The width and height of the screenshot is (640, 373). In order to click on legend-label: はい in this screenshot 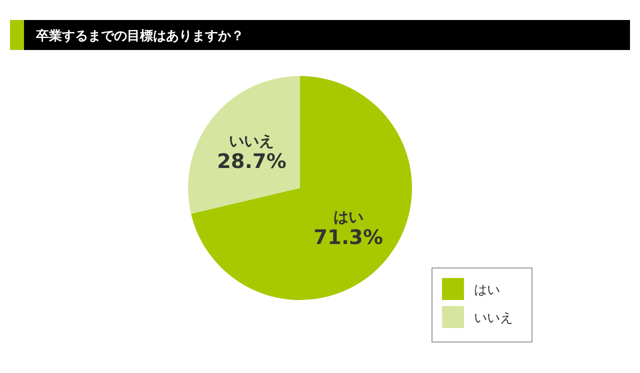, I will do `click(487, 290)`.